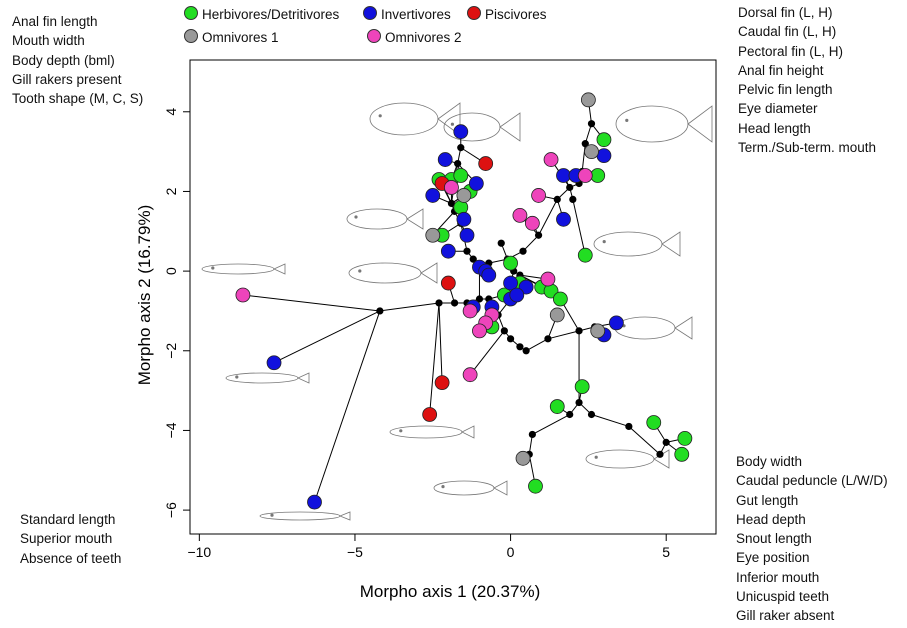 Image resolution: width=907 pixels, height=628 pixels. I want to click on trait-label: Standard length, so click(68, 519).